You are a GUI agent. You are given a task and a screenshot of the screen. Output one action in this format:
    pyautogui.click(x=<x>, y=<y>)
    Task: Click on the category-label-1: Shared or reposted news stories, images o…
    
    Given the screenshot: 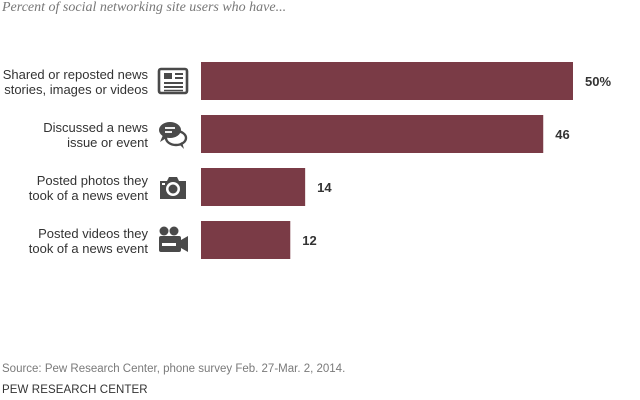 What is the action you would take?
    pyautogui.click(x=76, y=82)
    